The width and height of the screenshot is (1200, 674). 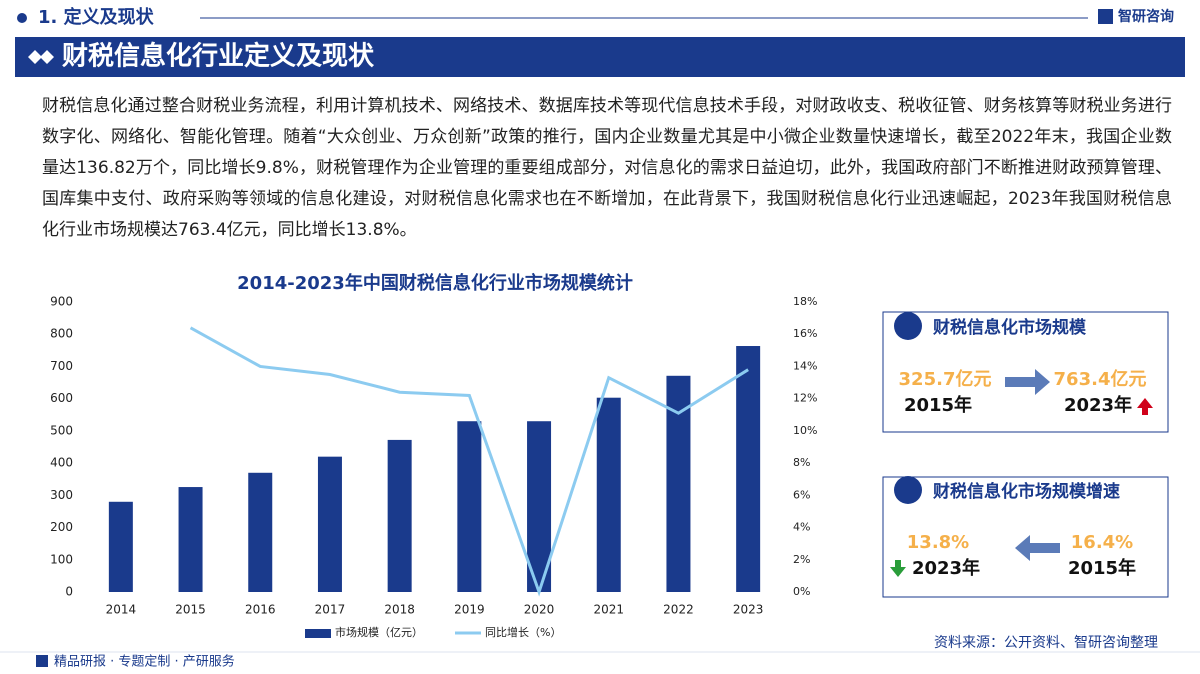 I want to click on x-tick-label: 2022, so click(x=678, y=610).